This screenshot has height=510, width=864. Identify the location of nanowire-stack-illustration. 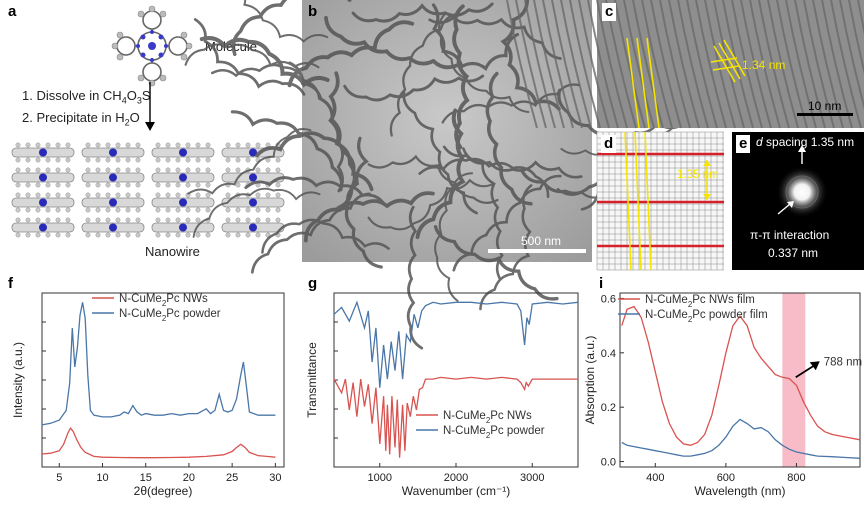
(148, 190).